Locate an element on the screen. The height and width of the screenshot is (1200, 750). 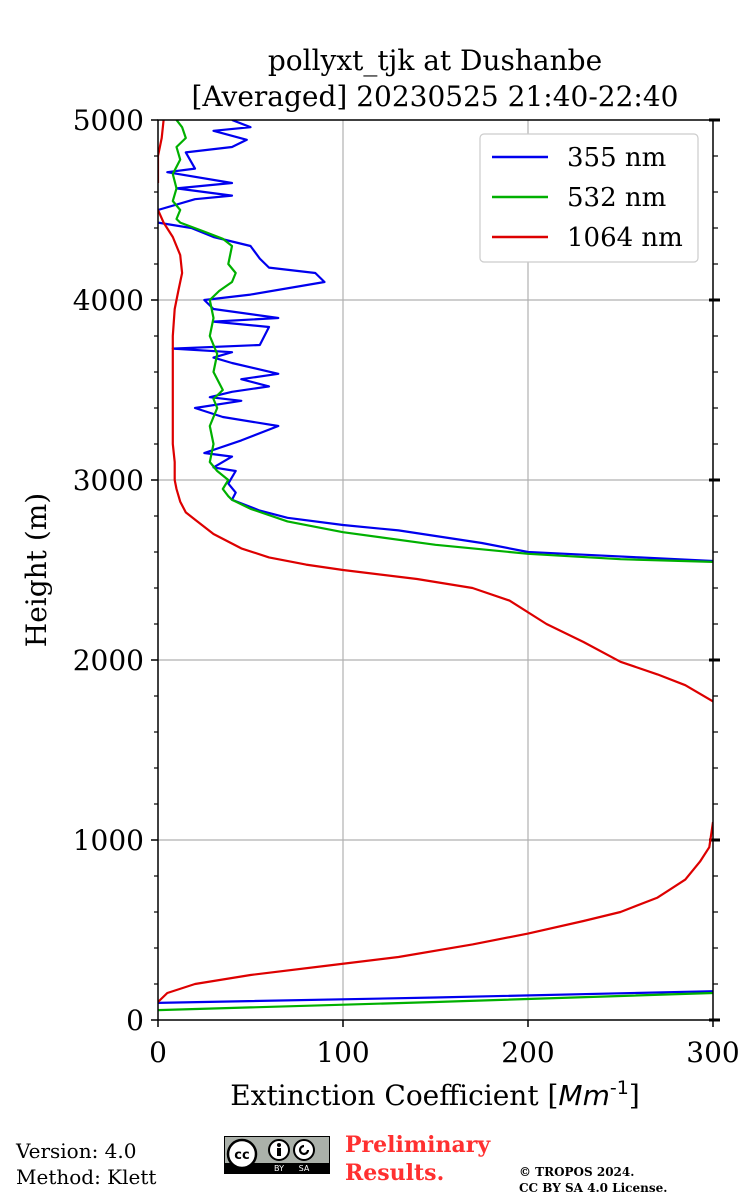
by-label: BY is located at coordinates (279, 1168).